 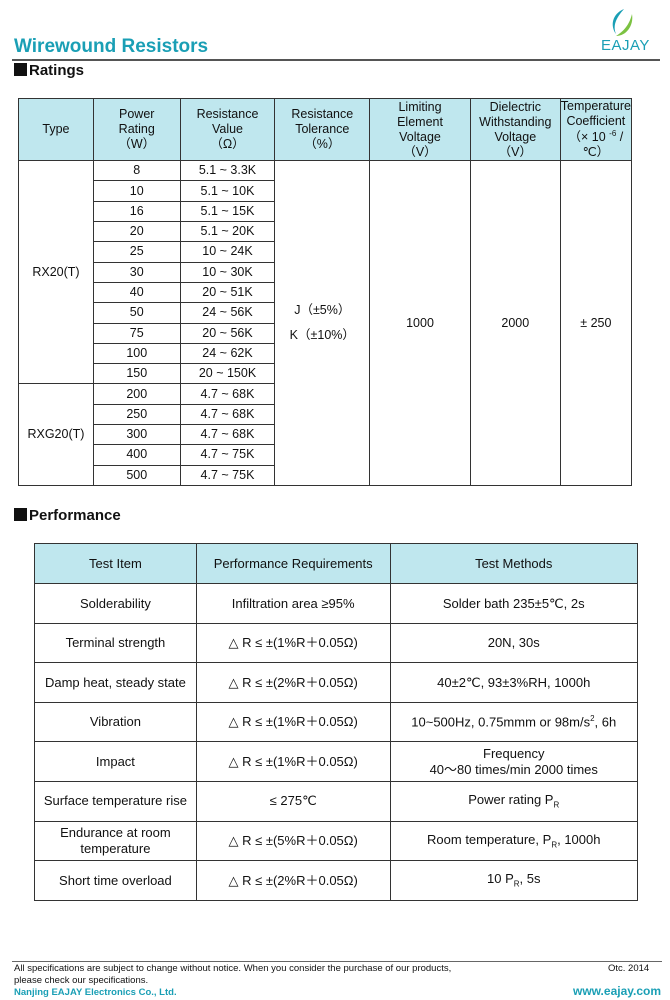 I want to click on test-item-cell: Endurance at room temperature, so click(x=115, y=841).